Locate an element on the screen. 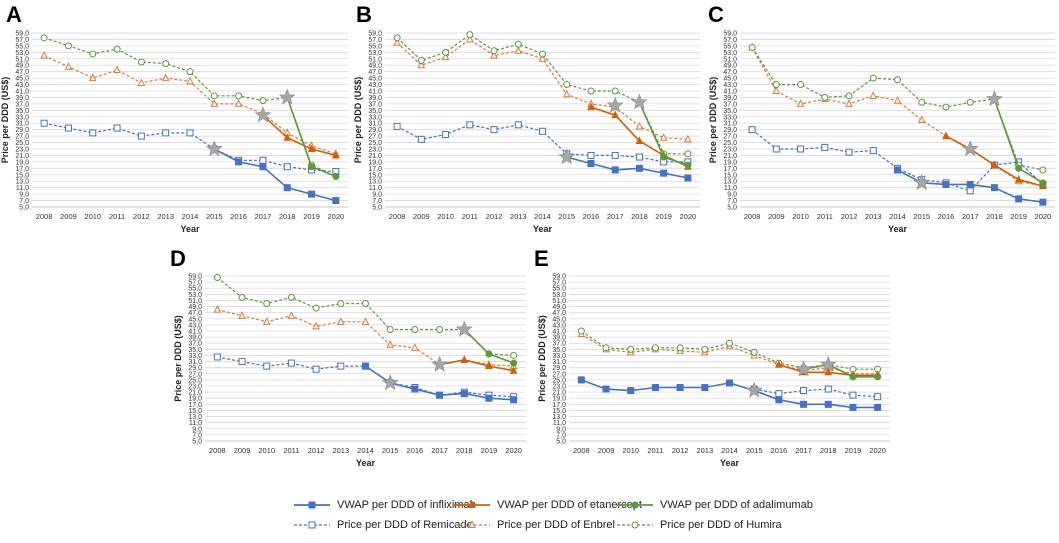  y-tick-label: 7,0 is located at coordinates (377, 201).